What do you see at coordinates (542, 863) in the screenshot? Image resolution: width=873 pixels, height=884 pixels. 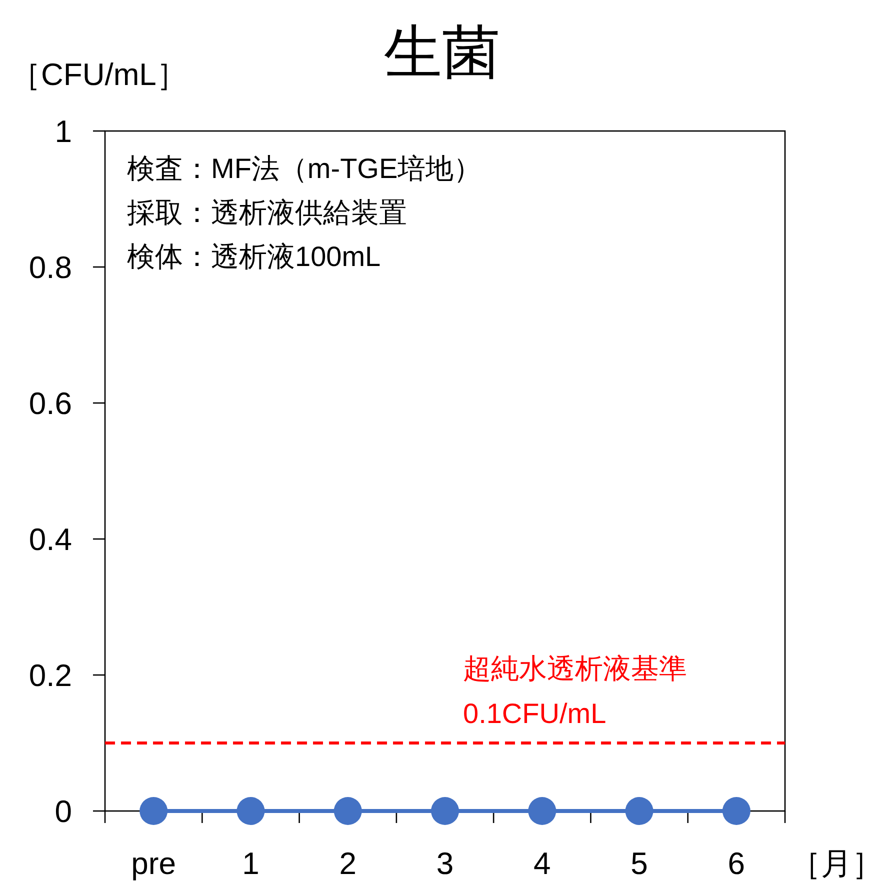 I see `x-tick-label: 4` at bounding box center [542, 863].